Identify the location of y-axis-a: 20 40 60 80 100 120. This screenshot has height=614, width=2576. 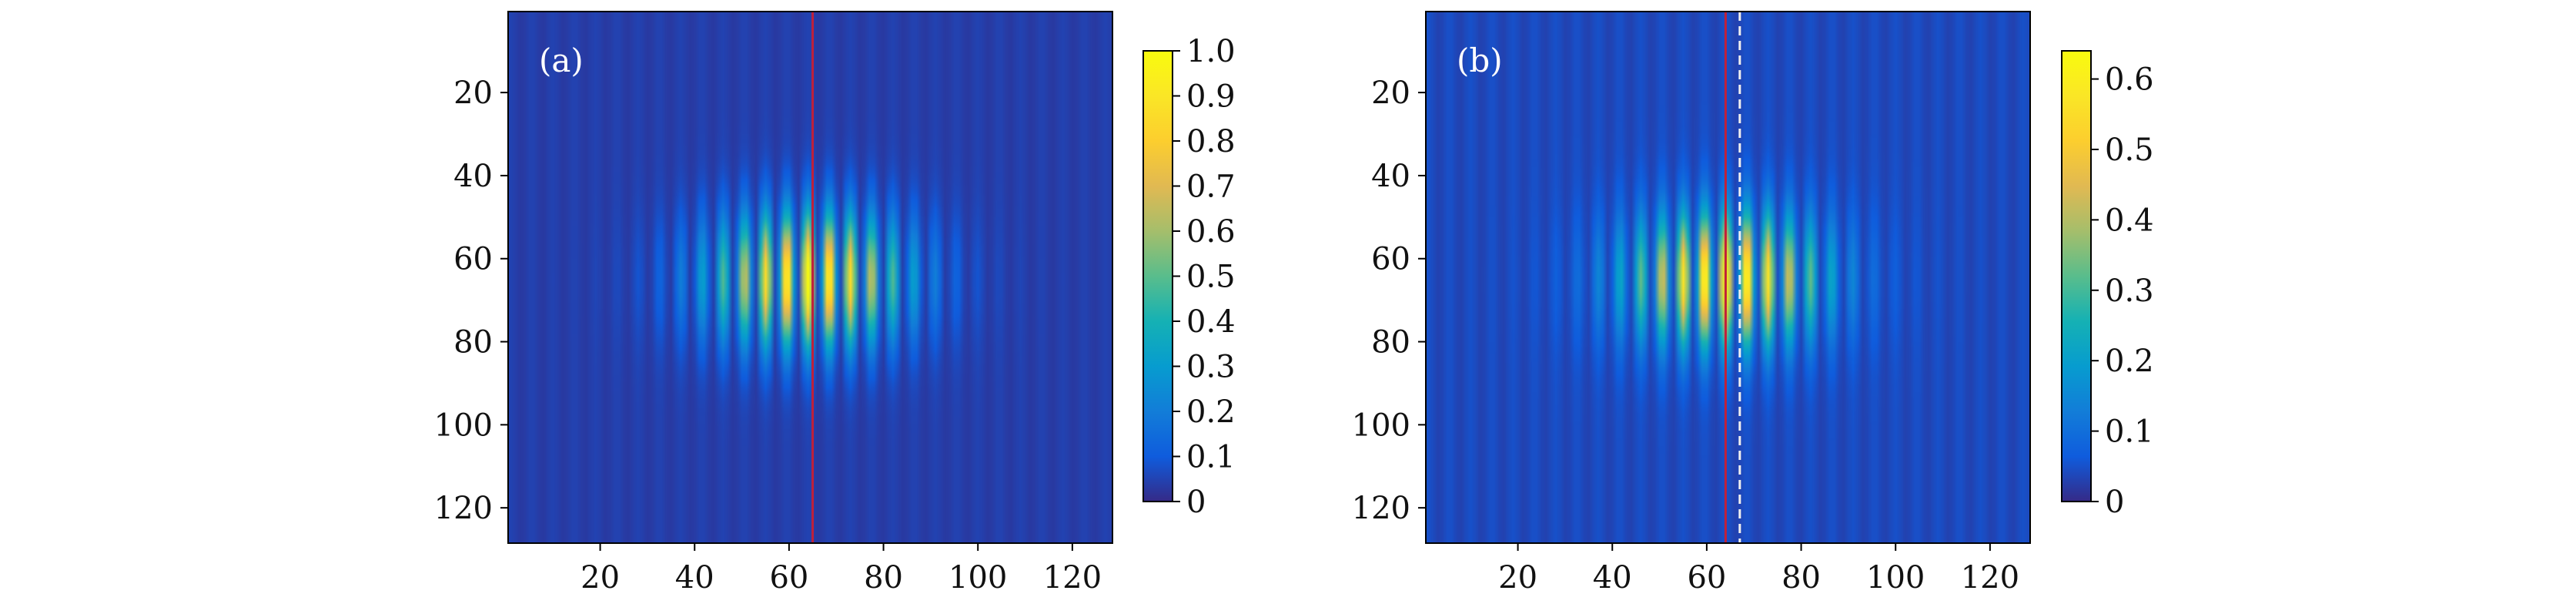
(471, 300).